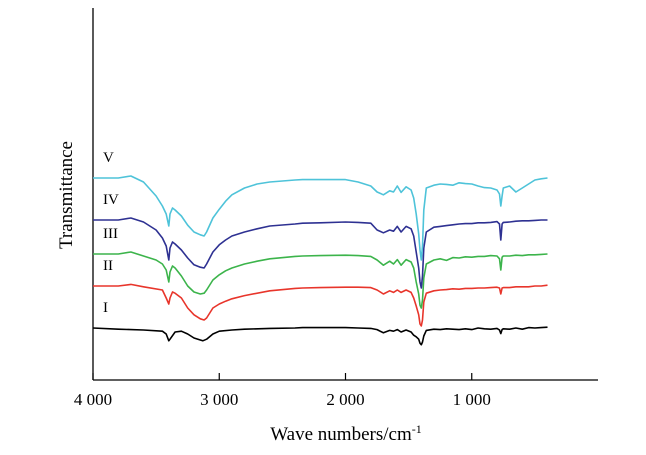 The height and width of the screenshot is (455, 646). What do you see at coordinates (105, 308) in the screenshot?
I see `series-label-i: I` at bounding box center [105, 308].